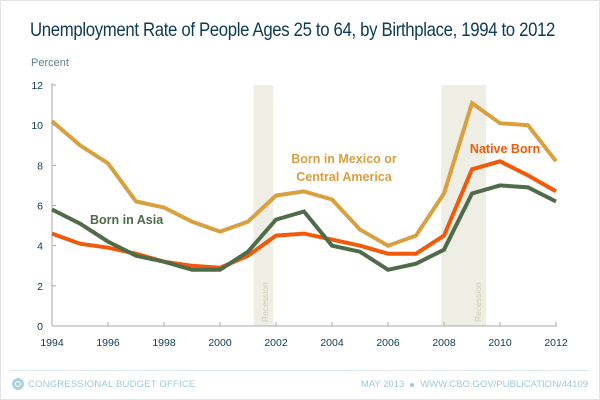 The width and height of the screenshot is (600, 400). Describe the element at coordinates (40, 166) in the screenshot. I see `y-tick-label: 8` at that location.